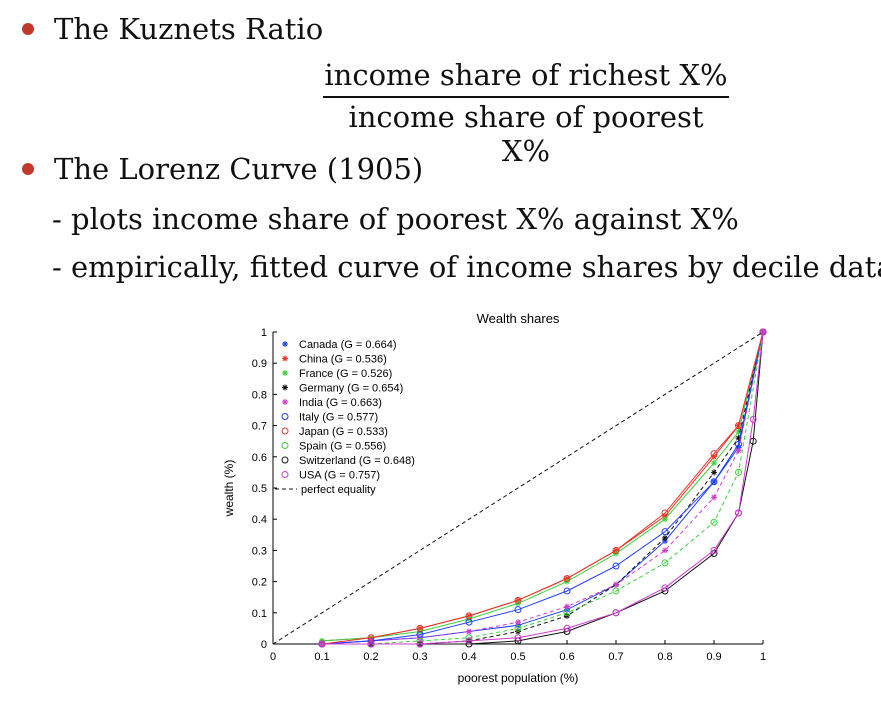 This screenshot has width=881, height=707. I want to click on x-tick-label: 0.9, so click(713, 657).